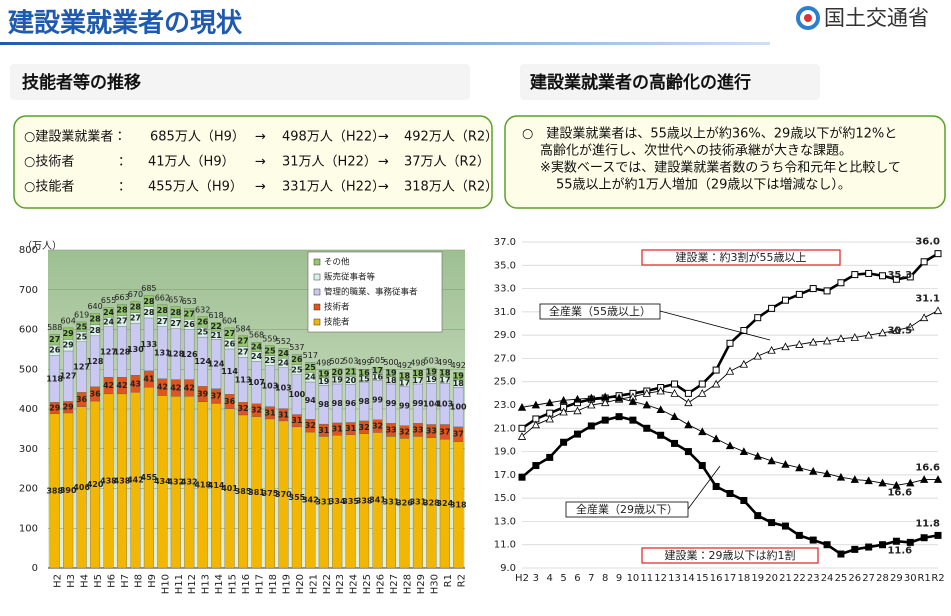  I want to click on x-tick-label: R1, so click(923, 578).